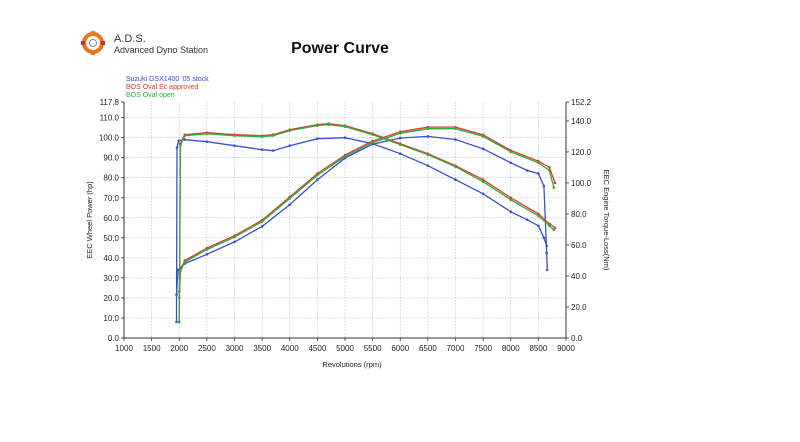  What do you see at coordinates (262, 348) in the screenshot?
I see `x-tick-label: 3500` at bounding box center [262, 348].